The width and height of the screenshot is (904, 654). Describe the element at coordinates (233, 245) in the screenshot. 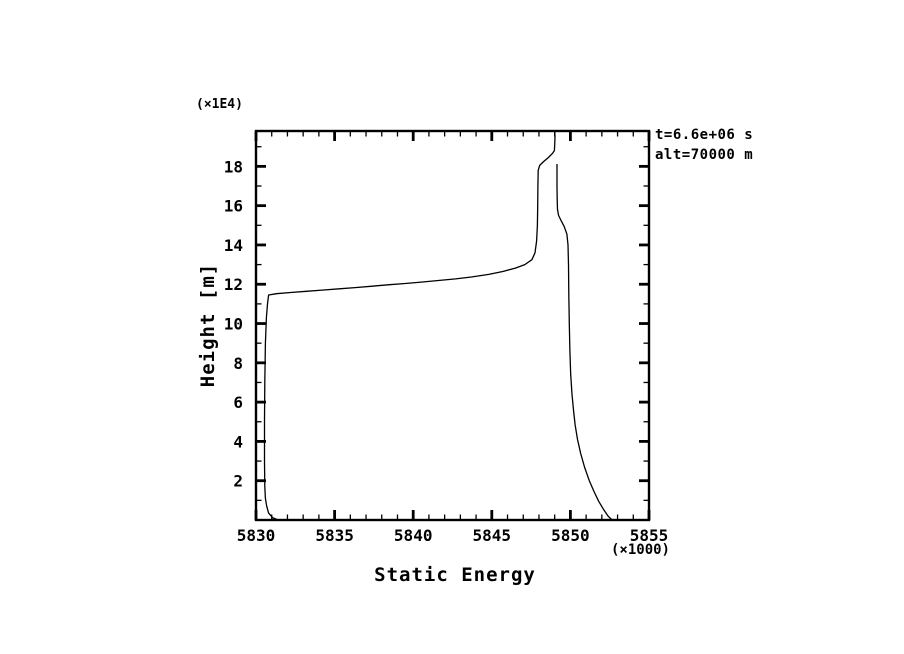

I see `y-tick-label-14: 14` at that location.